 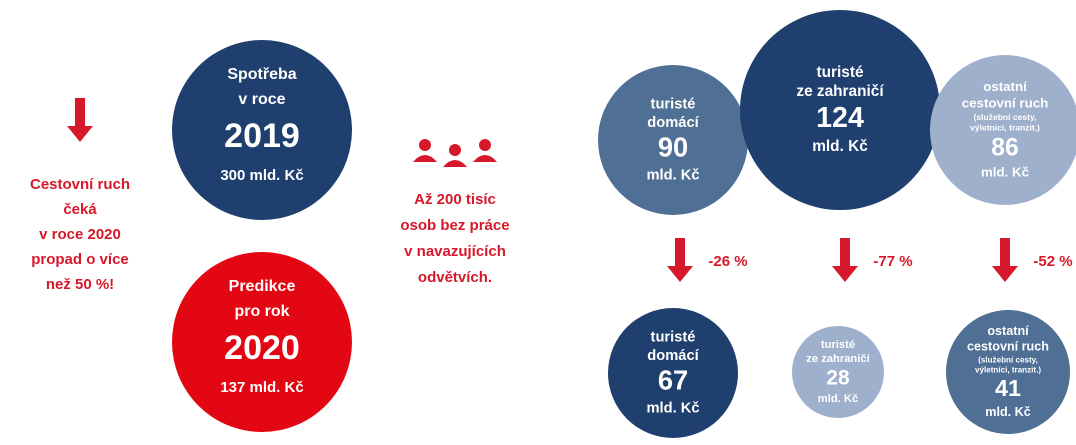 I want to click on value: 90, so click(x=673, y=146).